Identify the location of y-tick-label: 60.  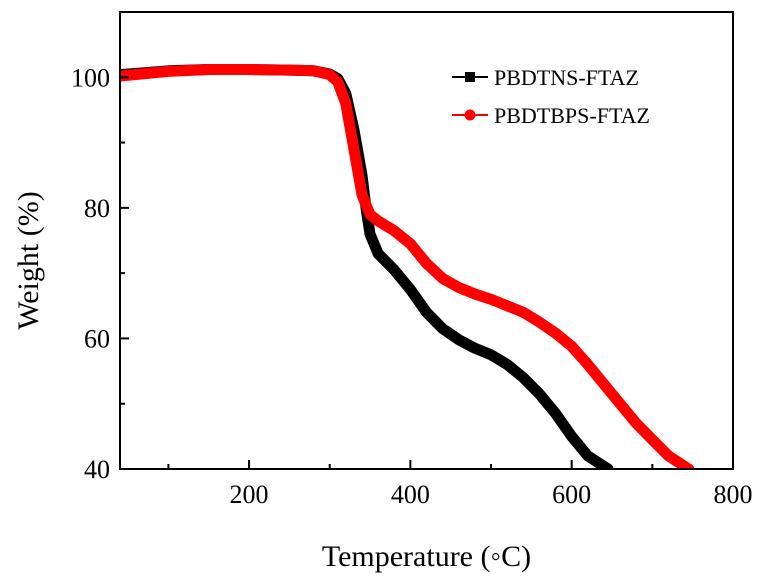
(97, 338).